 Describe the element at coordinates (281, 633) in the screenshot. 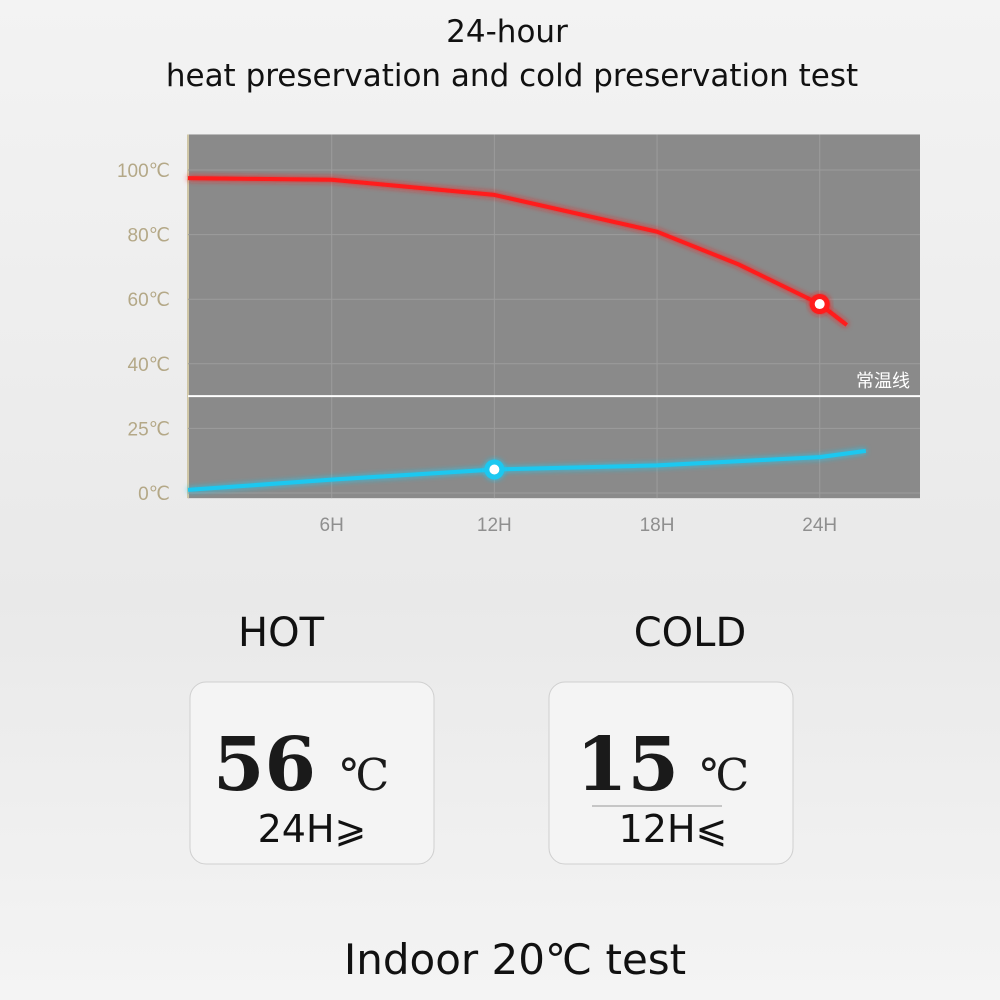

I see `card-label: HOT` at that location.